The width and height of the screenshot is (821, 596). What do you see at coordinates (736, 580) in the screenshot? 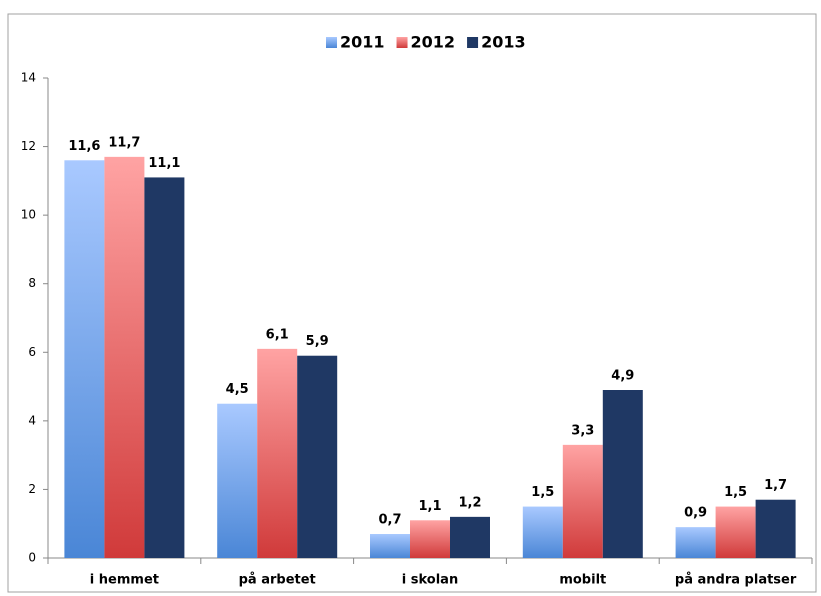
I see `x-tick-label: på andra platser` at bounding box center [736, 580].